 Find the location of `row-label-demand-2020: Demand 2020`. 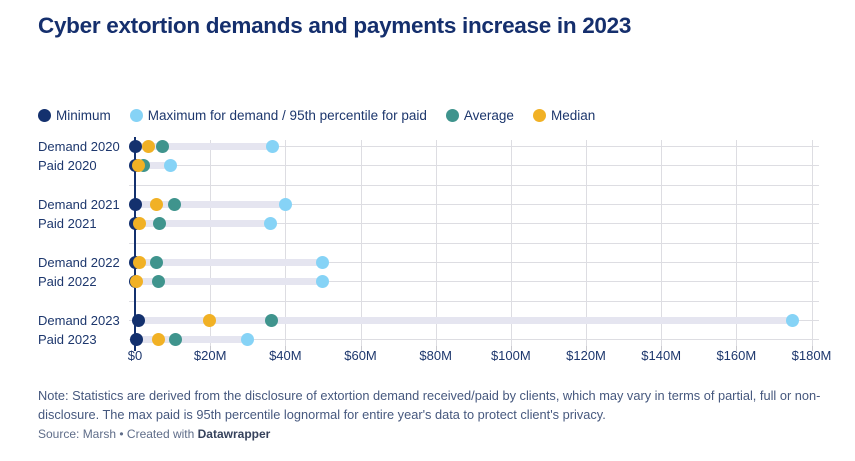

row-label-demand-2020: Demand 2020 is located at coordinates (79, 146).